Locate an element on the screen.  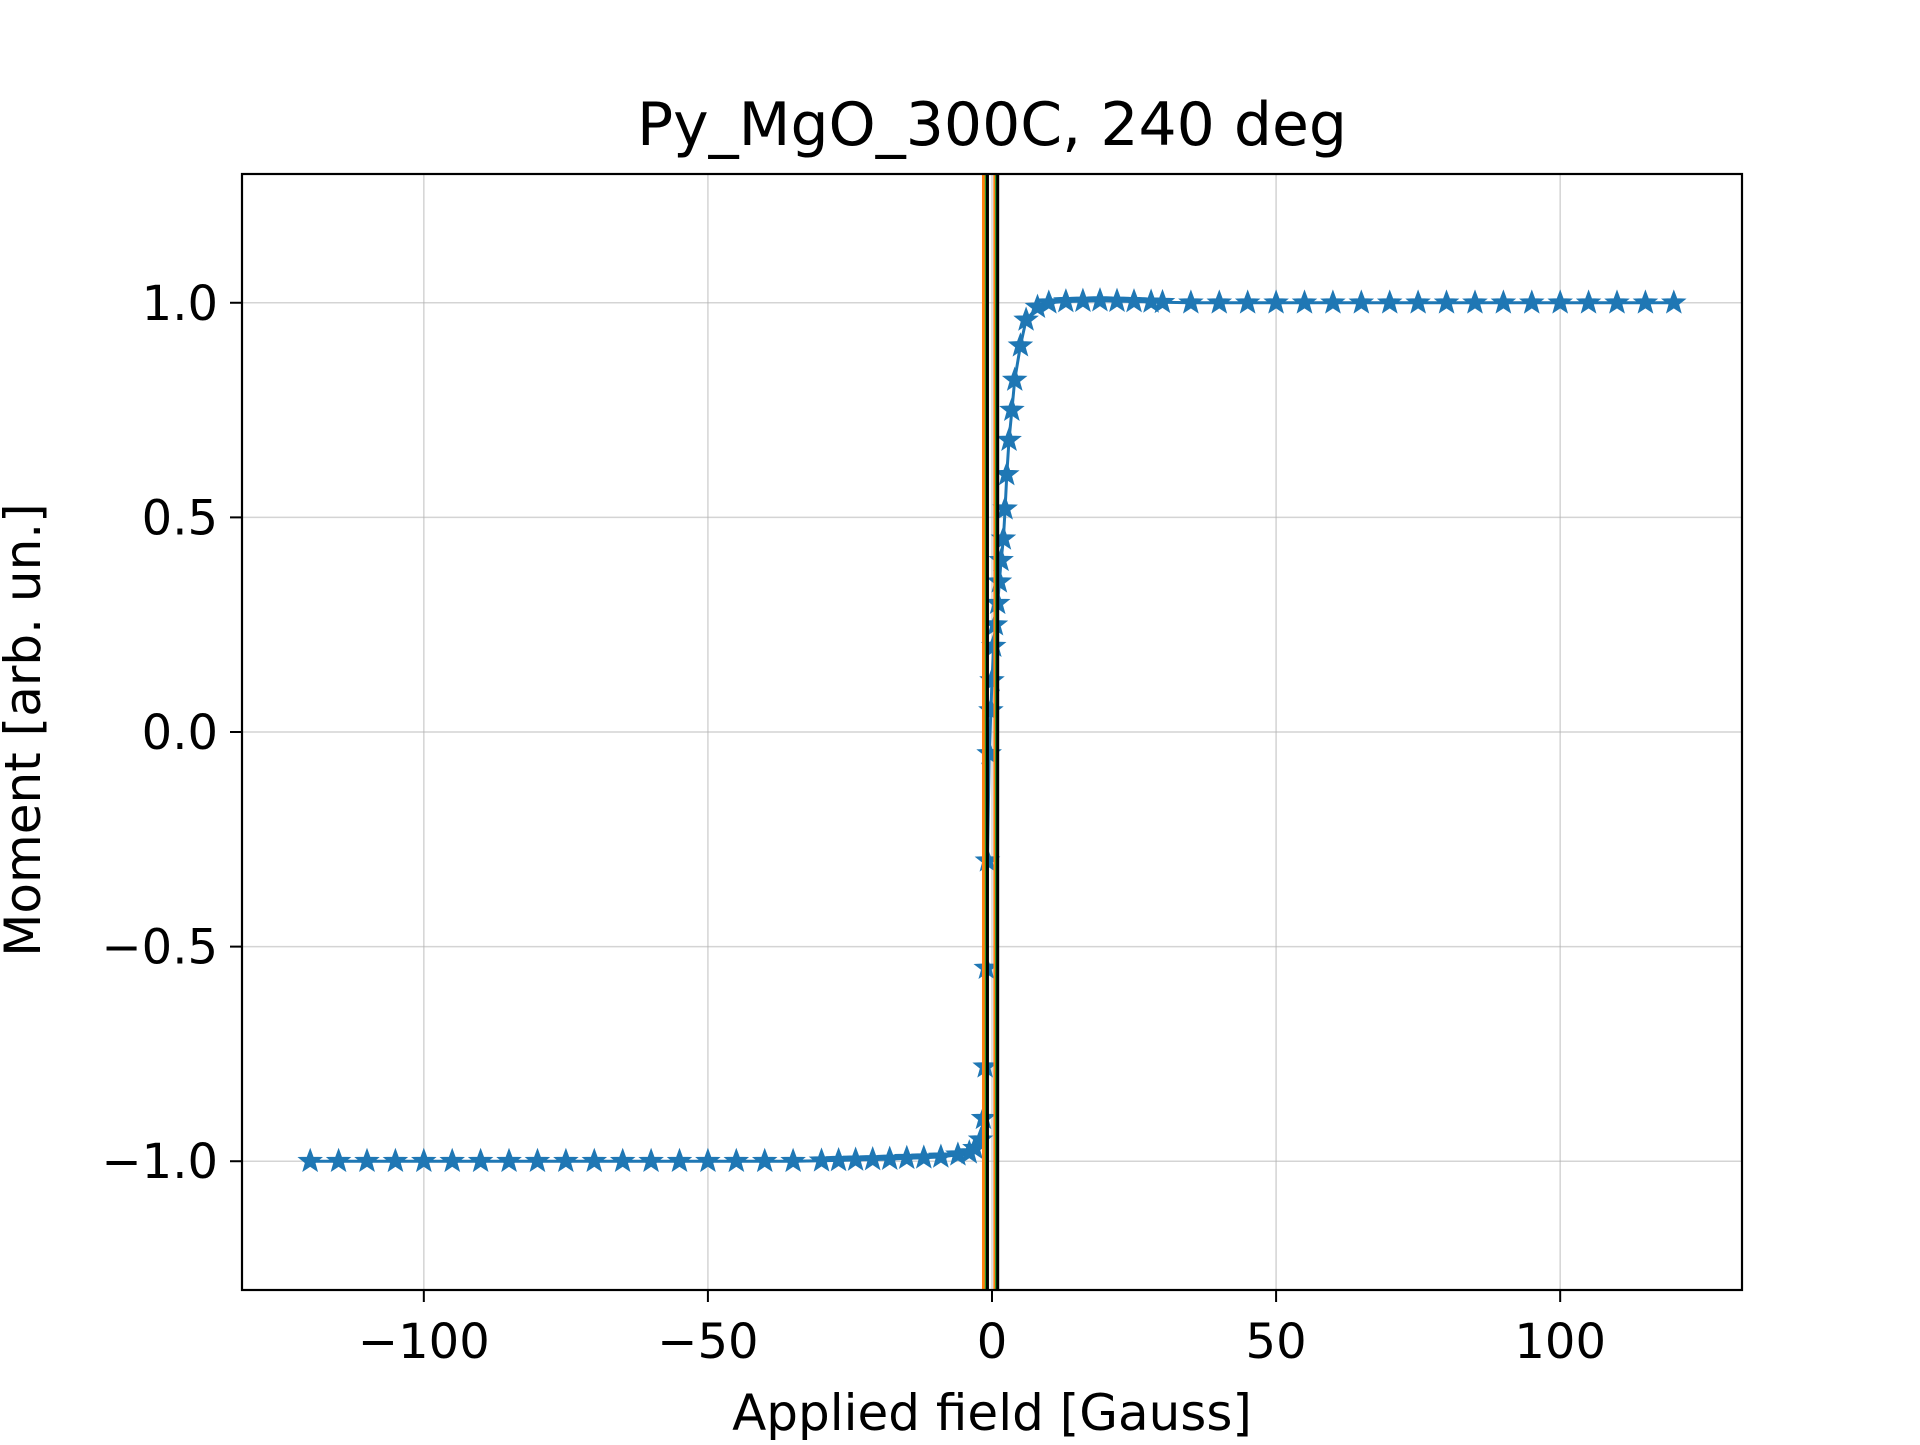
x-axis-ticks: −100 −50 0 50 100 is located at coordinates (982, 1330).